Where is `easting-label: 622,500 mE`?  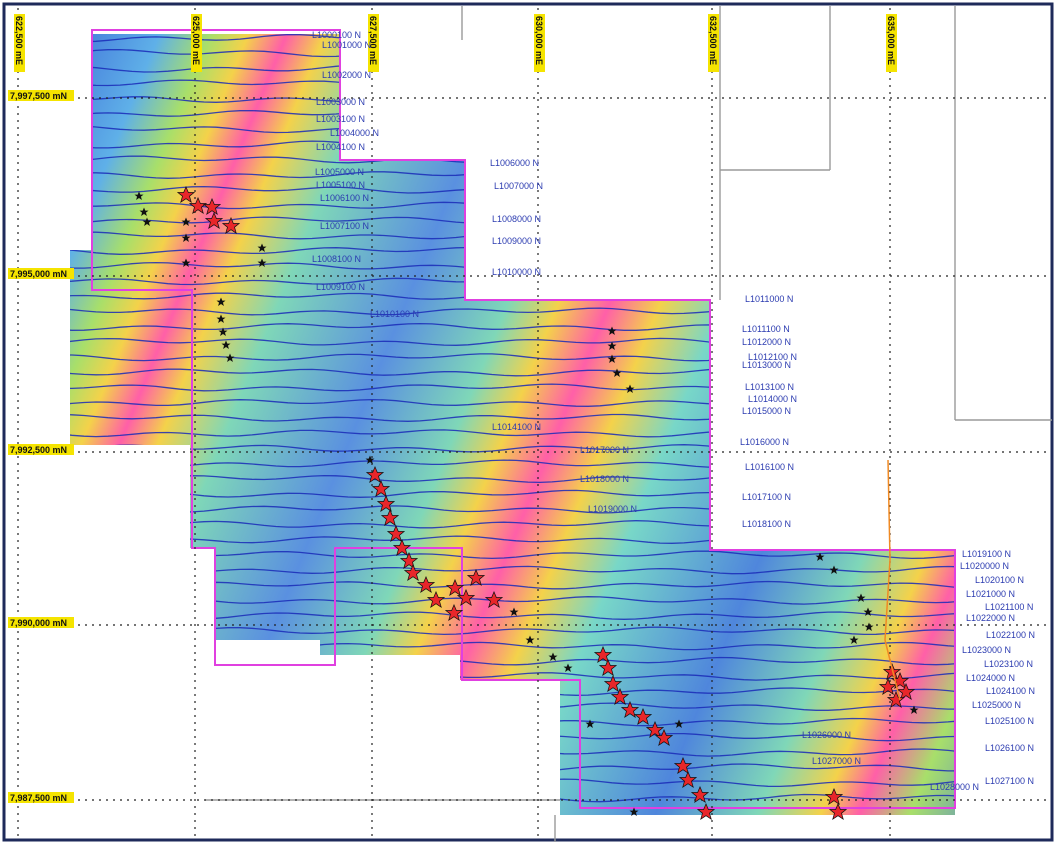 easting-label: 622,500 mE is located at coordinates (19, 43).